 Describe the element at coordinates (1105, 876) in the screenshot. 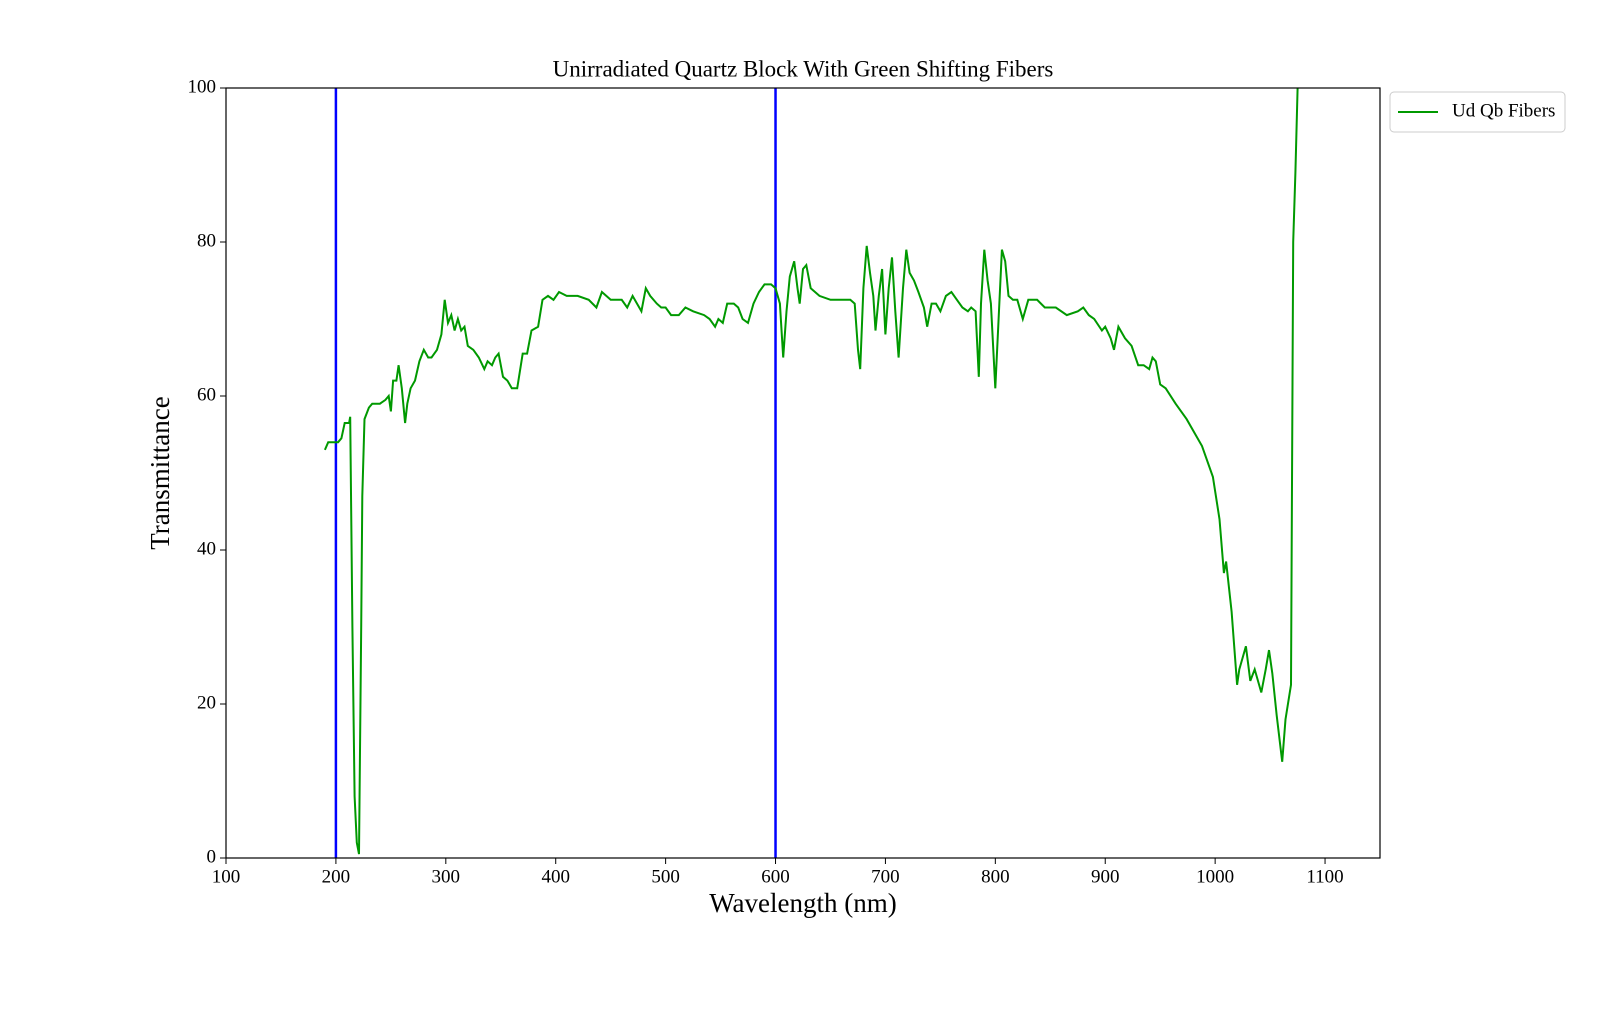

I see `x-tick-label: 900` at that location.